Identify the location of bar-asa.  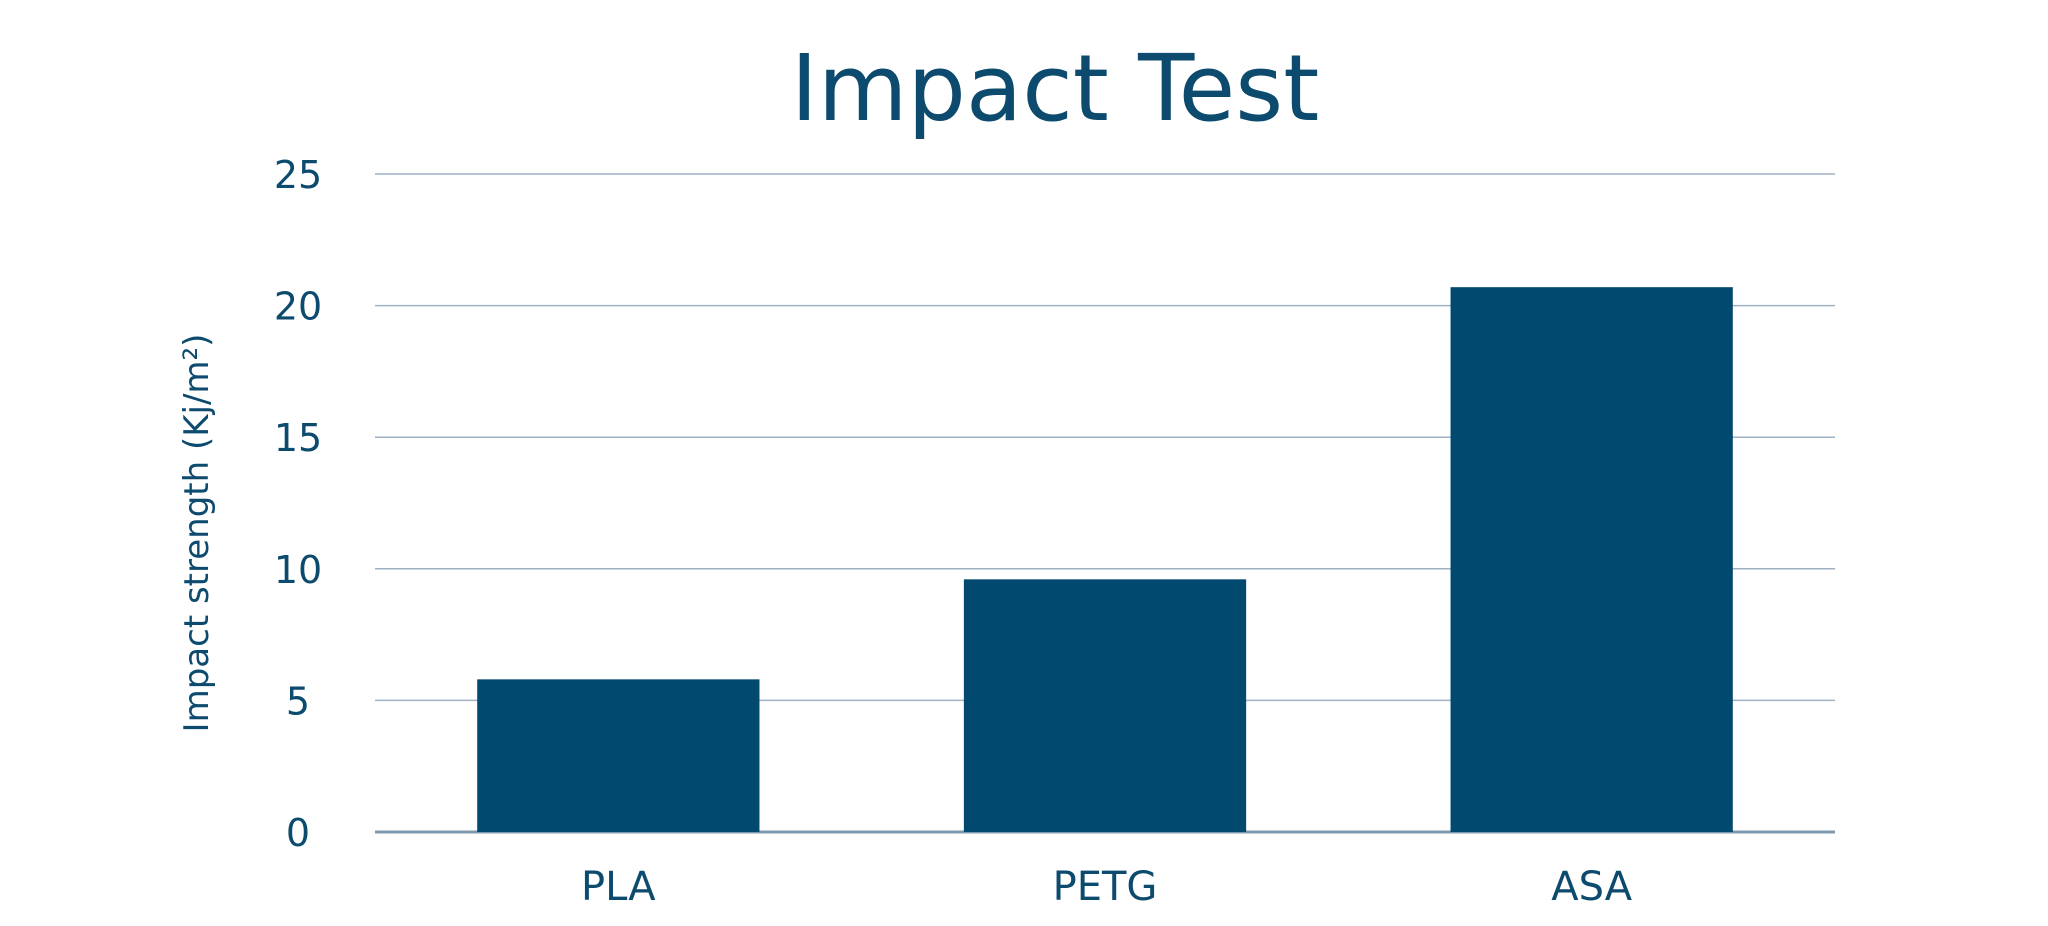
(1591, 559).